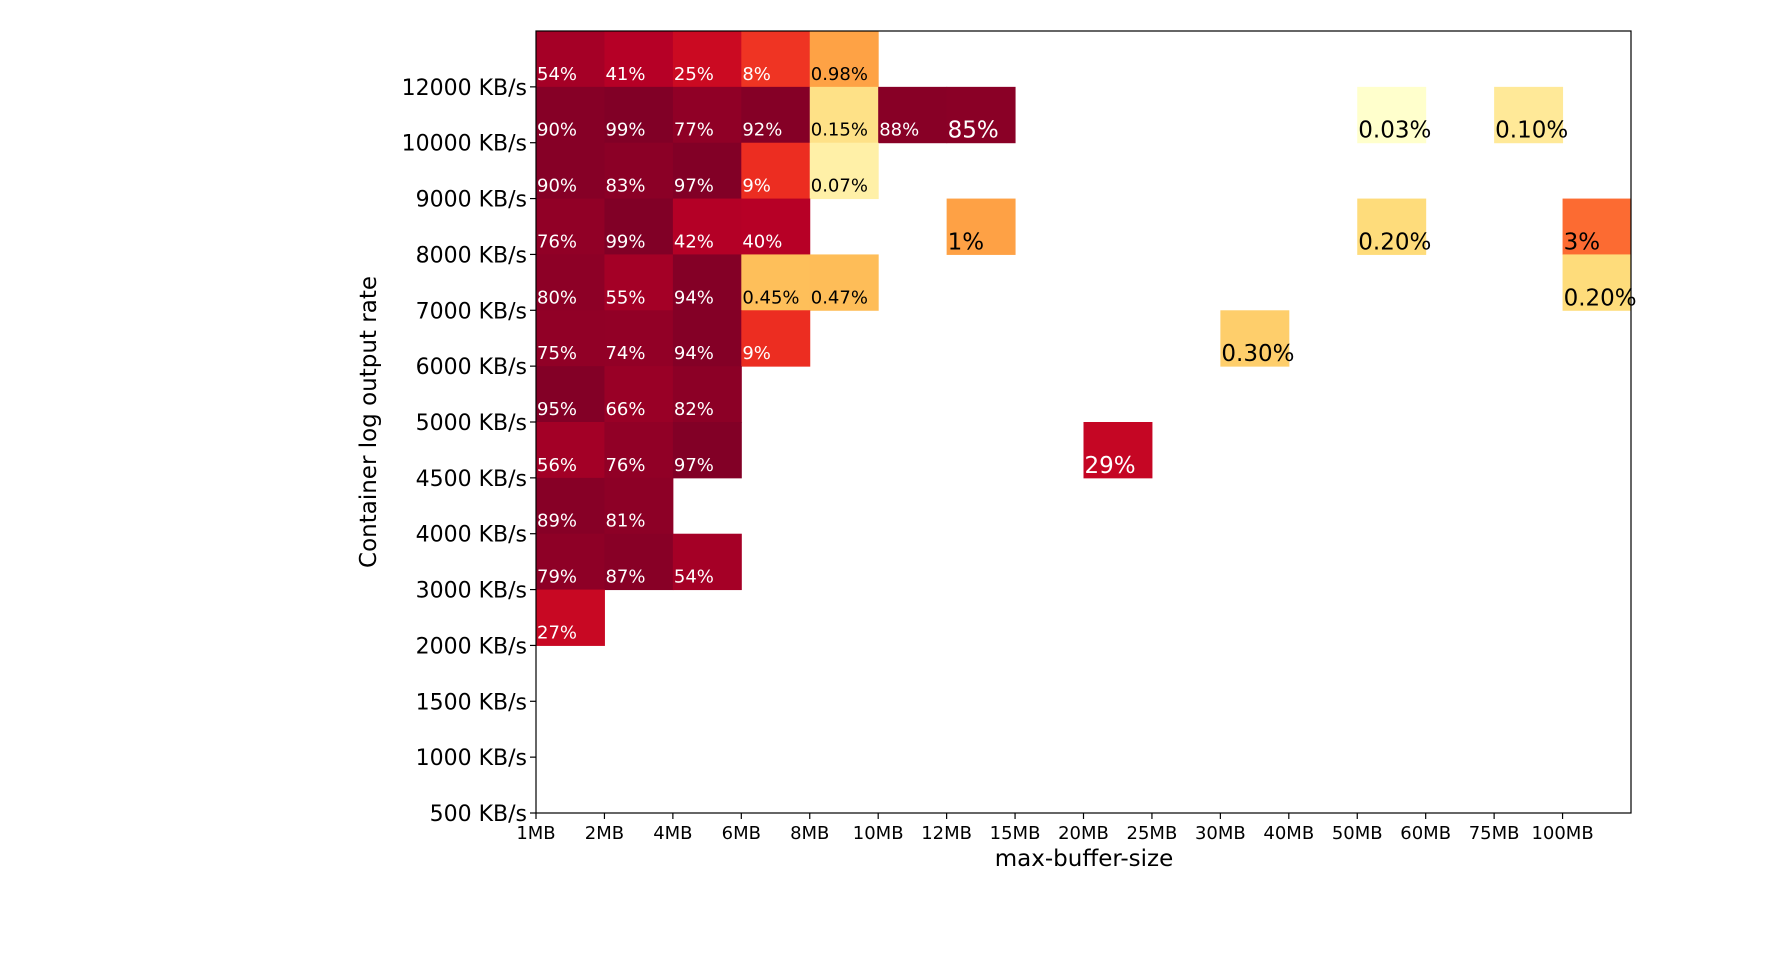  Describe the element at coordinates (1531, 131) in the screenshot. I see `cell-label: 0.10%` at that location.